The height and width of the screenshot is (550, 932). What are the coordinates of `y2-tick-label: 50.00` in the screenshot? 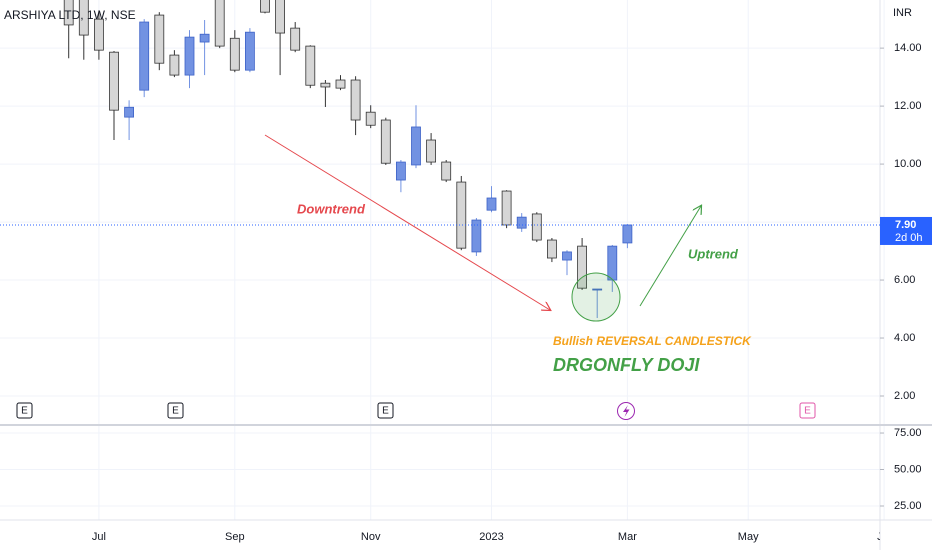 It's located at (908, 469).